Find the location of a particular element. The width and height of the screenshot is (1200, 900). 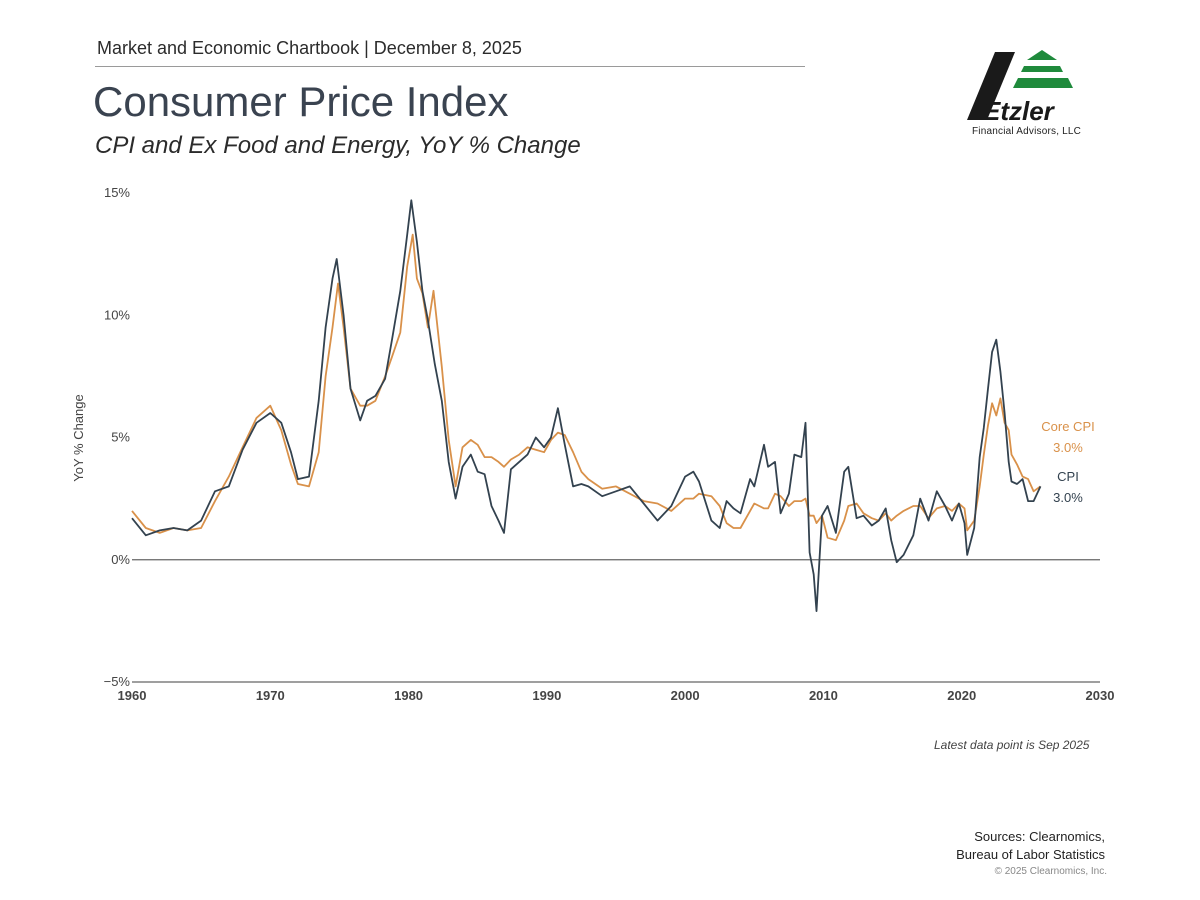

y-tick-label: 0% is located at coordinates (120, 559).